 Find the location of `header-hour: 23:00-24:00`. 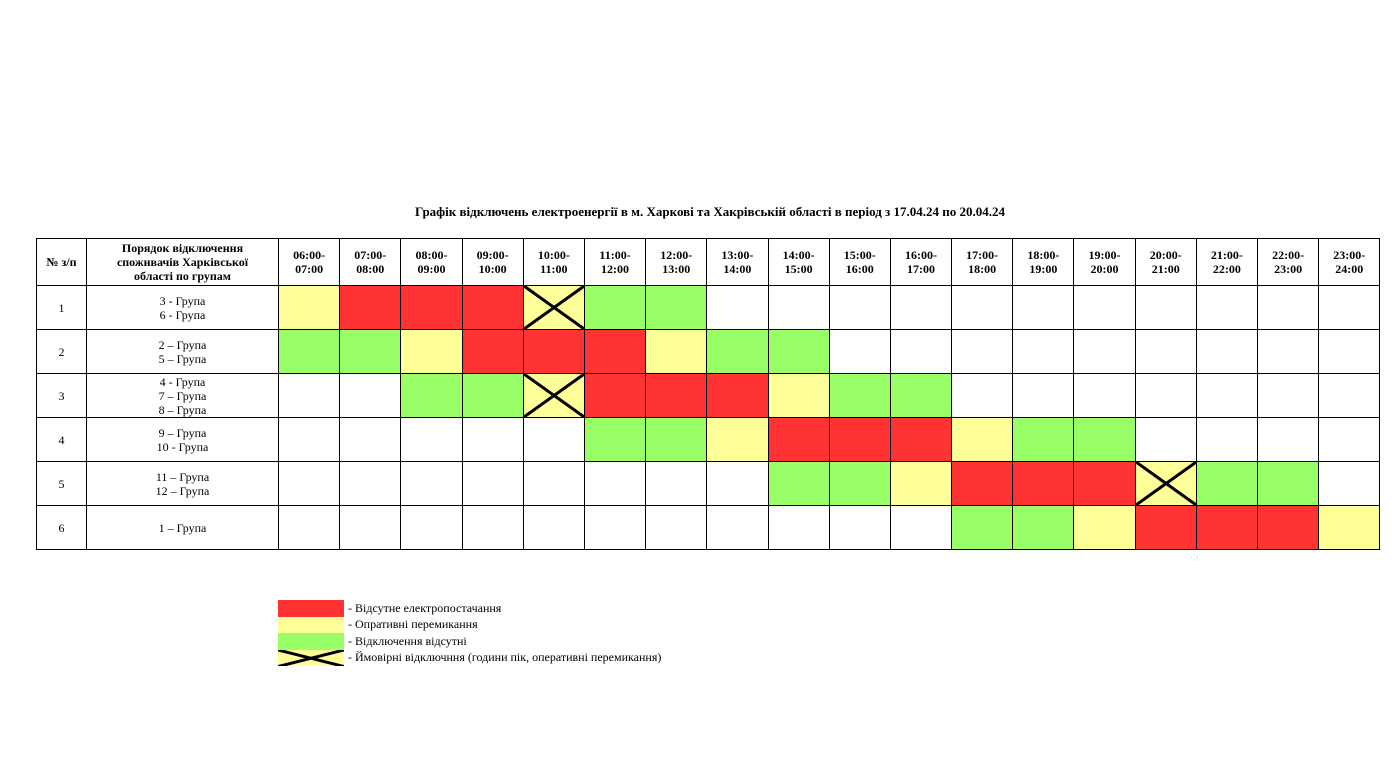

header-hour: 23:00-24:00 is located at coordinates (1349, 262).